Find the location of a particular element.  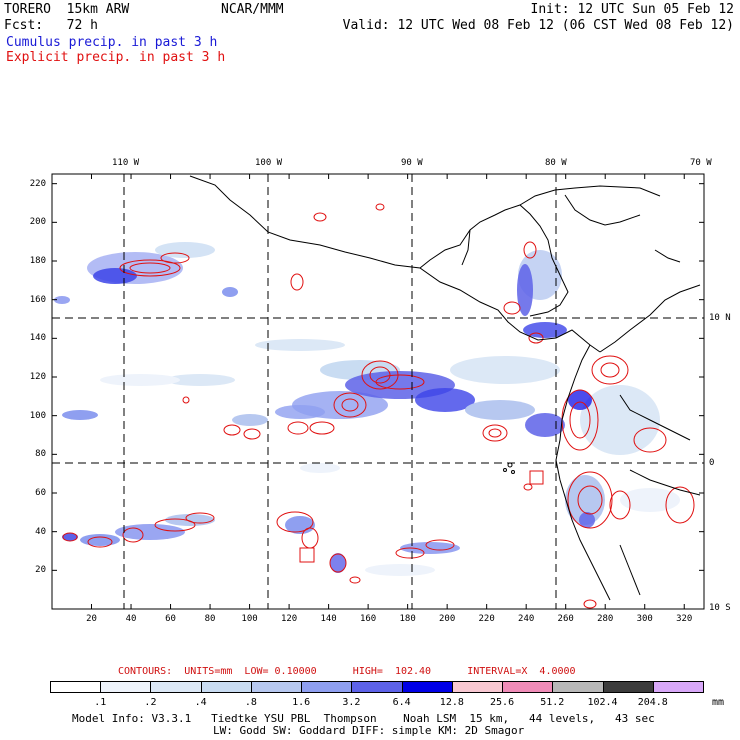

y-tick-label: 40 is located at coordinates (40, 531).